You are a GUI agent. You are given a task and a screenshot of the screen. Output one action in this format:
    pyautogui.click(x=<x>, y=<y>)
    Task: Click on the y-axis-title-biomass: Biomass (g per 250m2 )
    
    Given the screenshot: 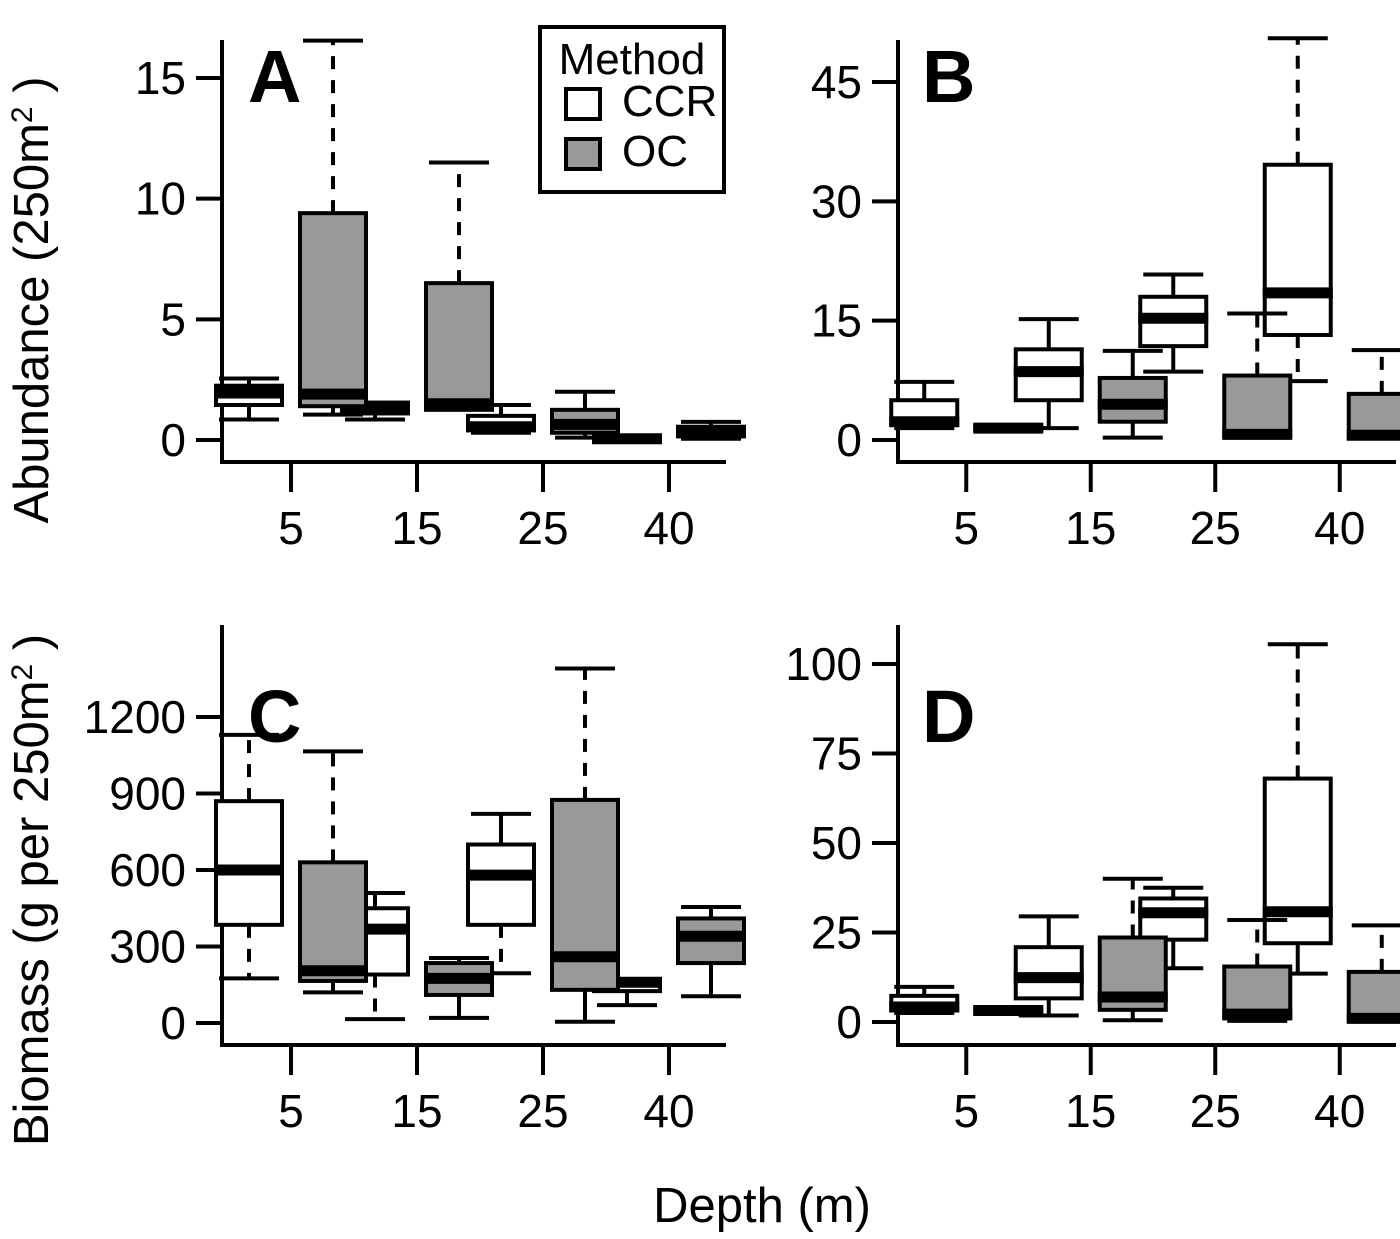 What is the action you would take?
    pyautogui.click(x=32, y=890)
    